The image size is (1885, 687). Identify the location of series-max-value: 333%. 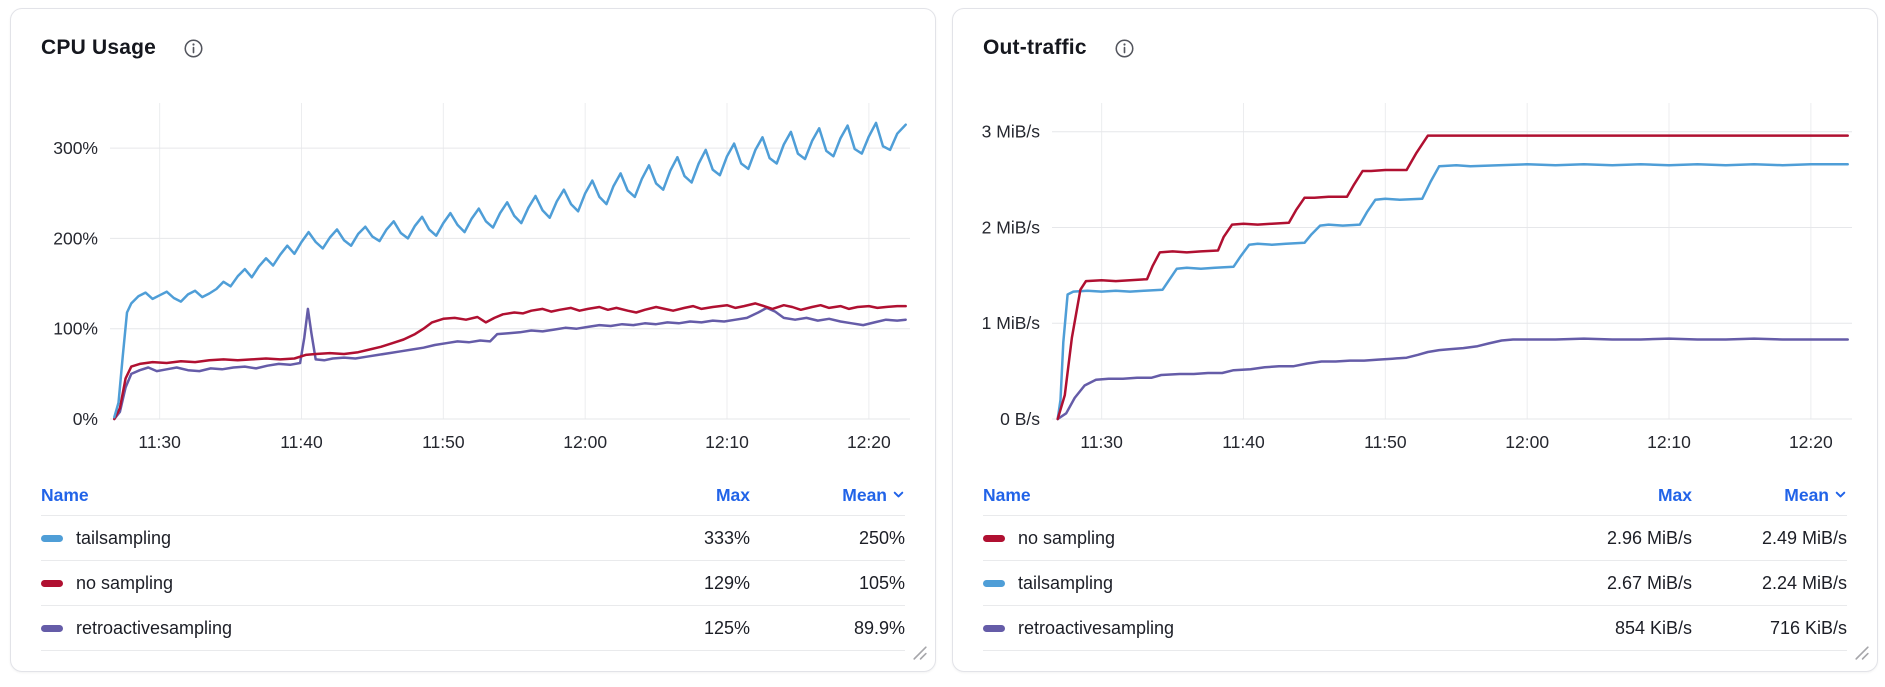
(726, 537).